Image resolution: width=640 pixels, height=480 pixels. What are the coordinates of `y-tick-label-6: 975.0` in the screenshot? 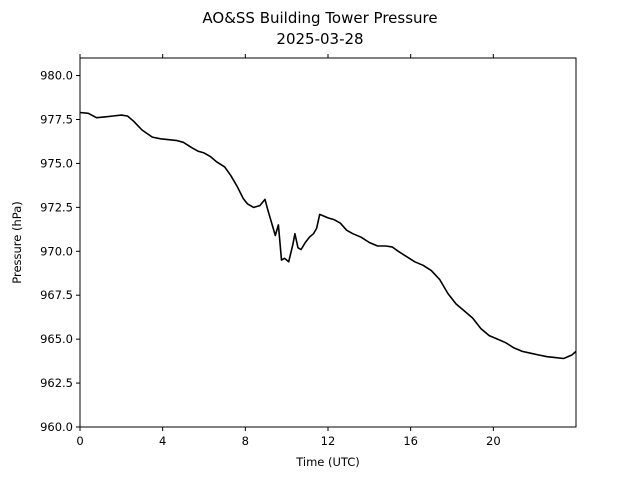 It's located at (56, 163).